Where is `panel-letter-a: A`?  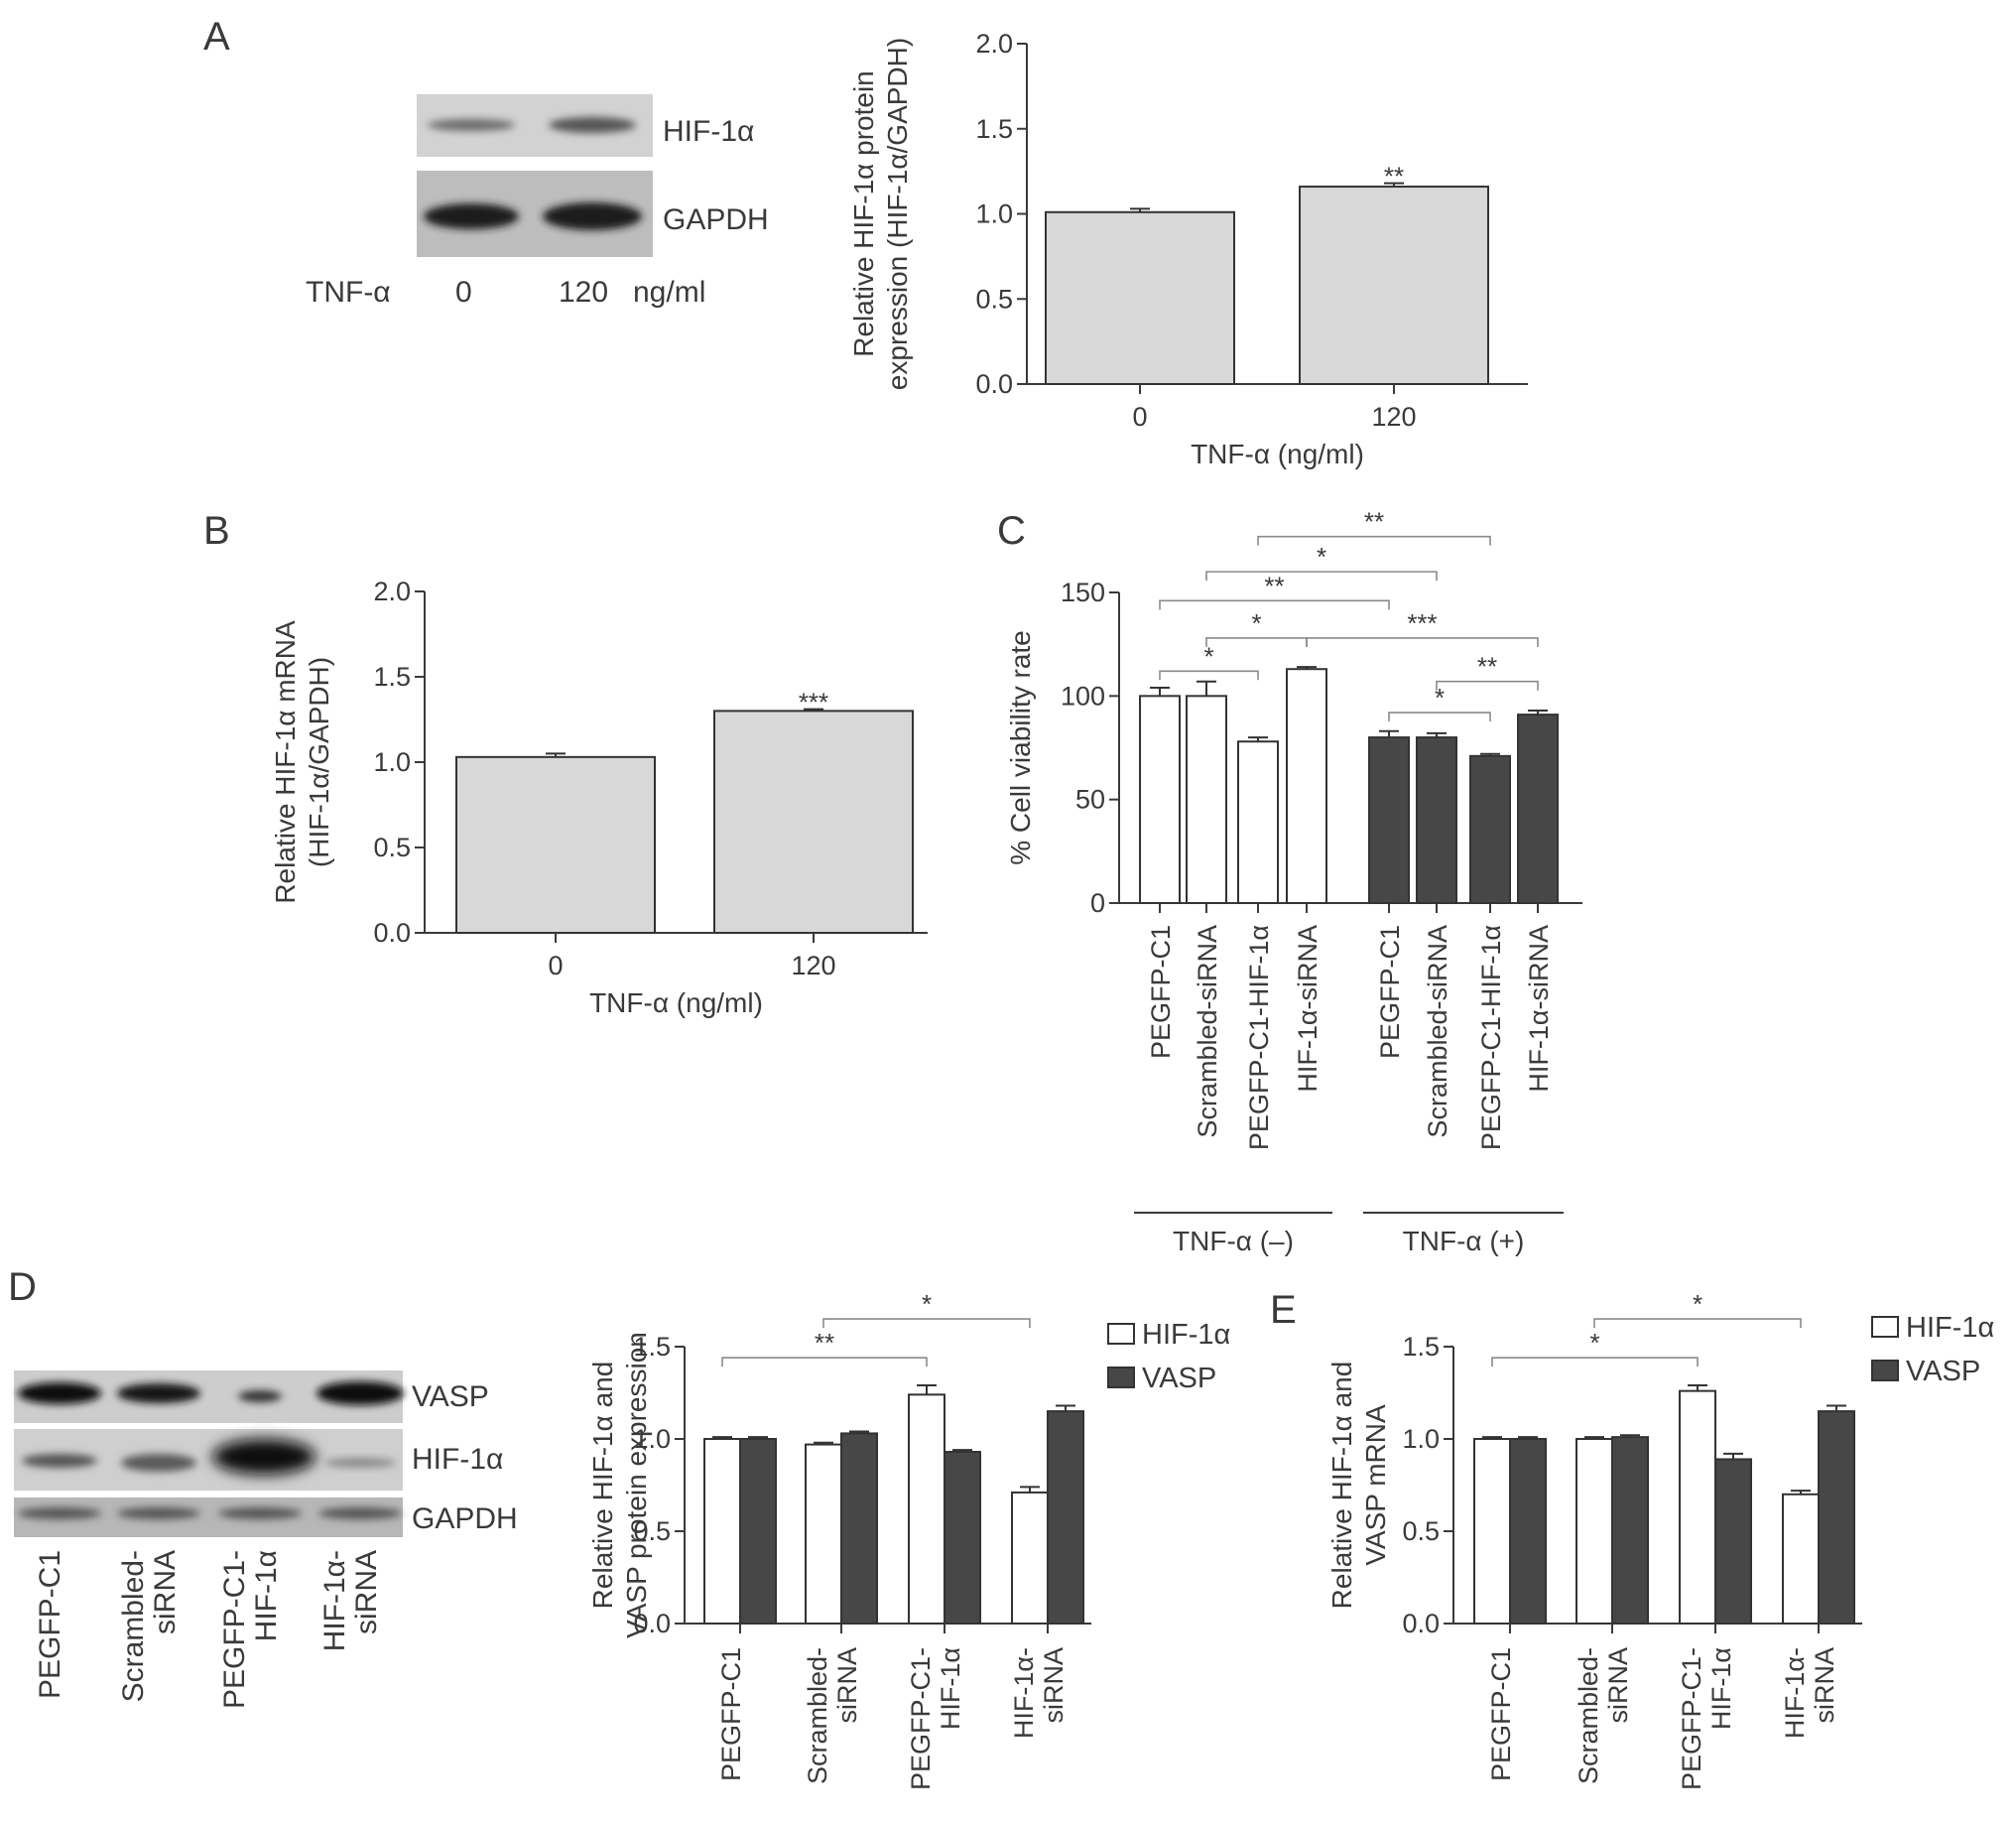
panel-letter-a: A is located at coordinates (216, 37).